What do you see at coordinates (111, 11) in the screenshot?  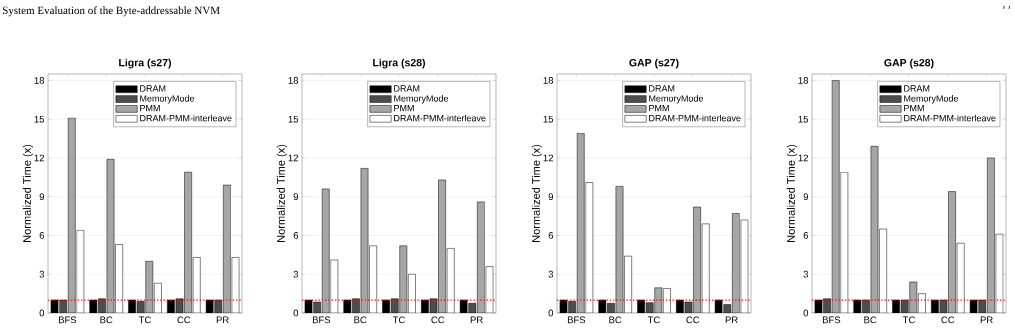 I see `text: System Evaluation of the Byte-addressable NVM` at bounding box center [111, 11].